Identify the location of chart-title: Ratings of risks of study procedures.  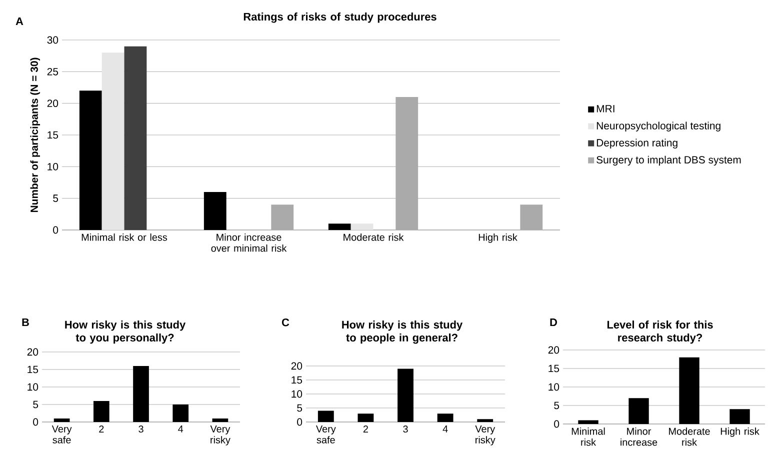
(340, 17).